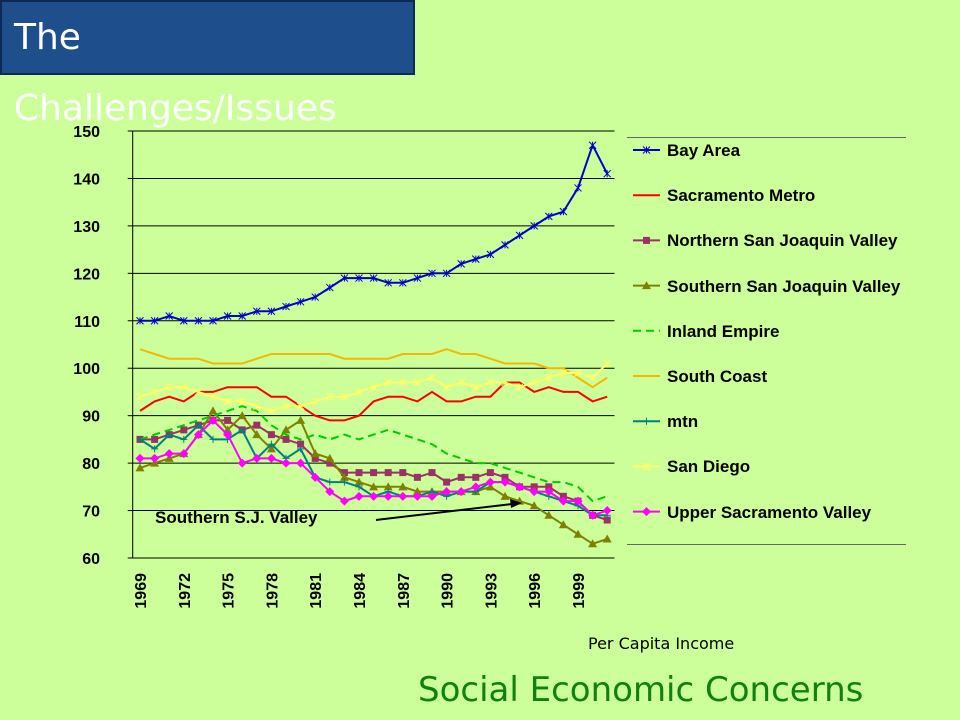  What do you see at coordinates (373, 401) in the screenshot?
I see `series-line` at bounding box center [373, 401].